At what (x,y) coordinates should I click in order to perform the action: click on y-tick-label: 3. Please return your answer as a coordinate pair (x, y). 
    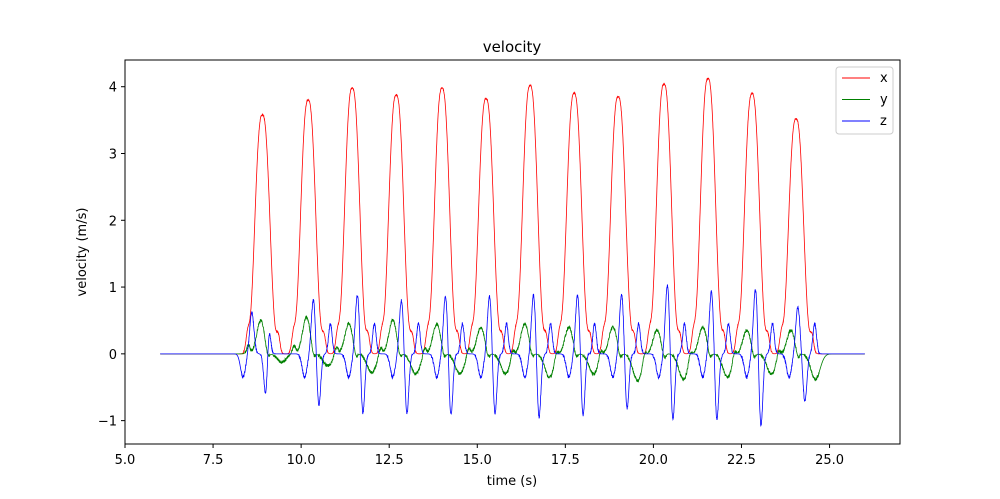
    Looking at the image, I should click on (113, 154).